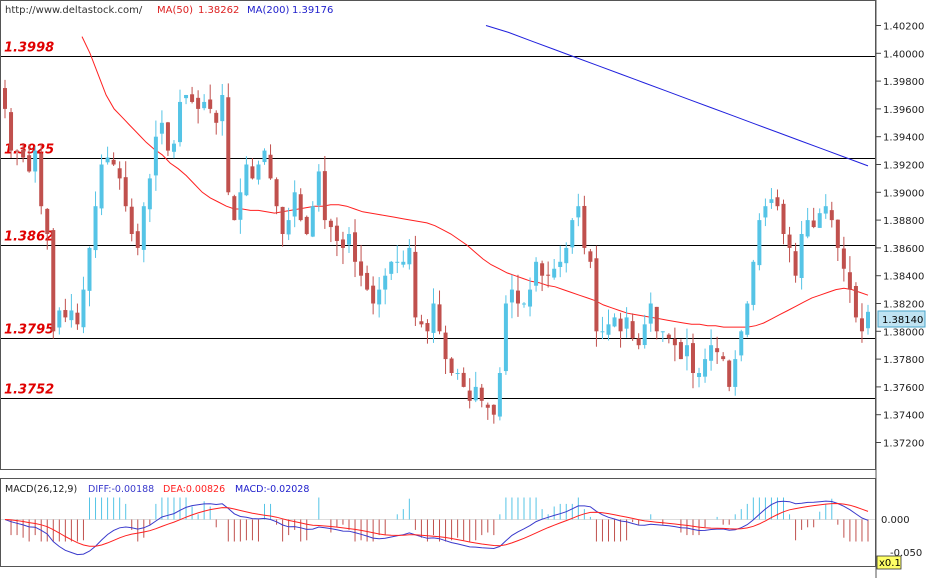  I want to click on price-tick-label: 1.38400, so click(903, 277).